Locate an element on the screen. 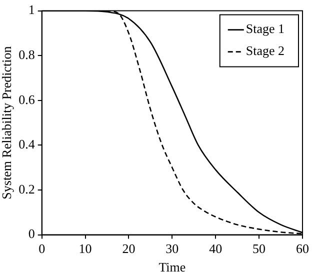 This screenshot has width=312, height=276. y-tick-label: 0.6 is located at coordinates (27, 99).